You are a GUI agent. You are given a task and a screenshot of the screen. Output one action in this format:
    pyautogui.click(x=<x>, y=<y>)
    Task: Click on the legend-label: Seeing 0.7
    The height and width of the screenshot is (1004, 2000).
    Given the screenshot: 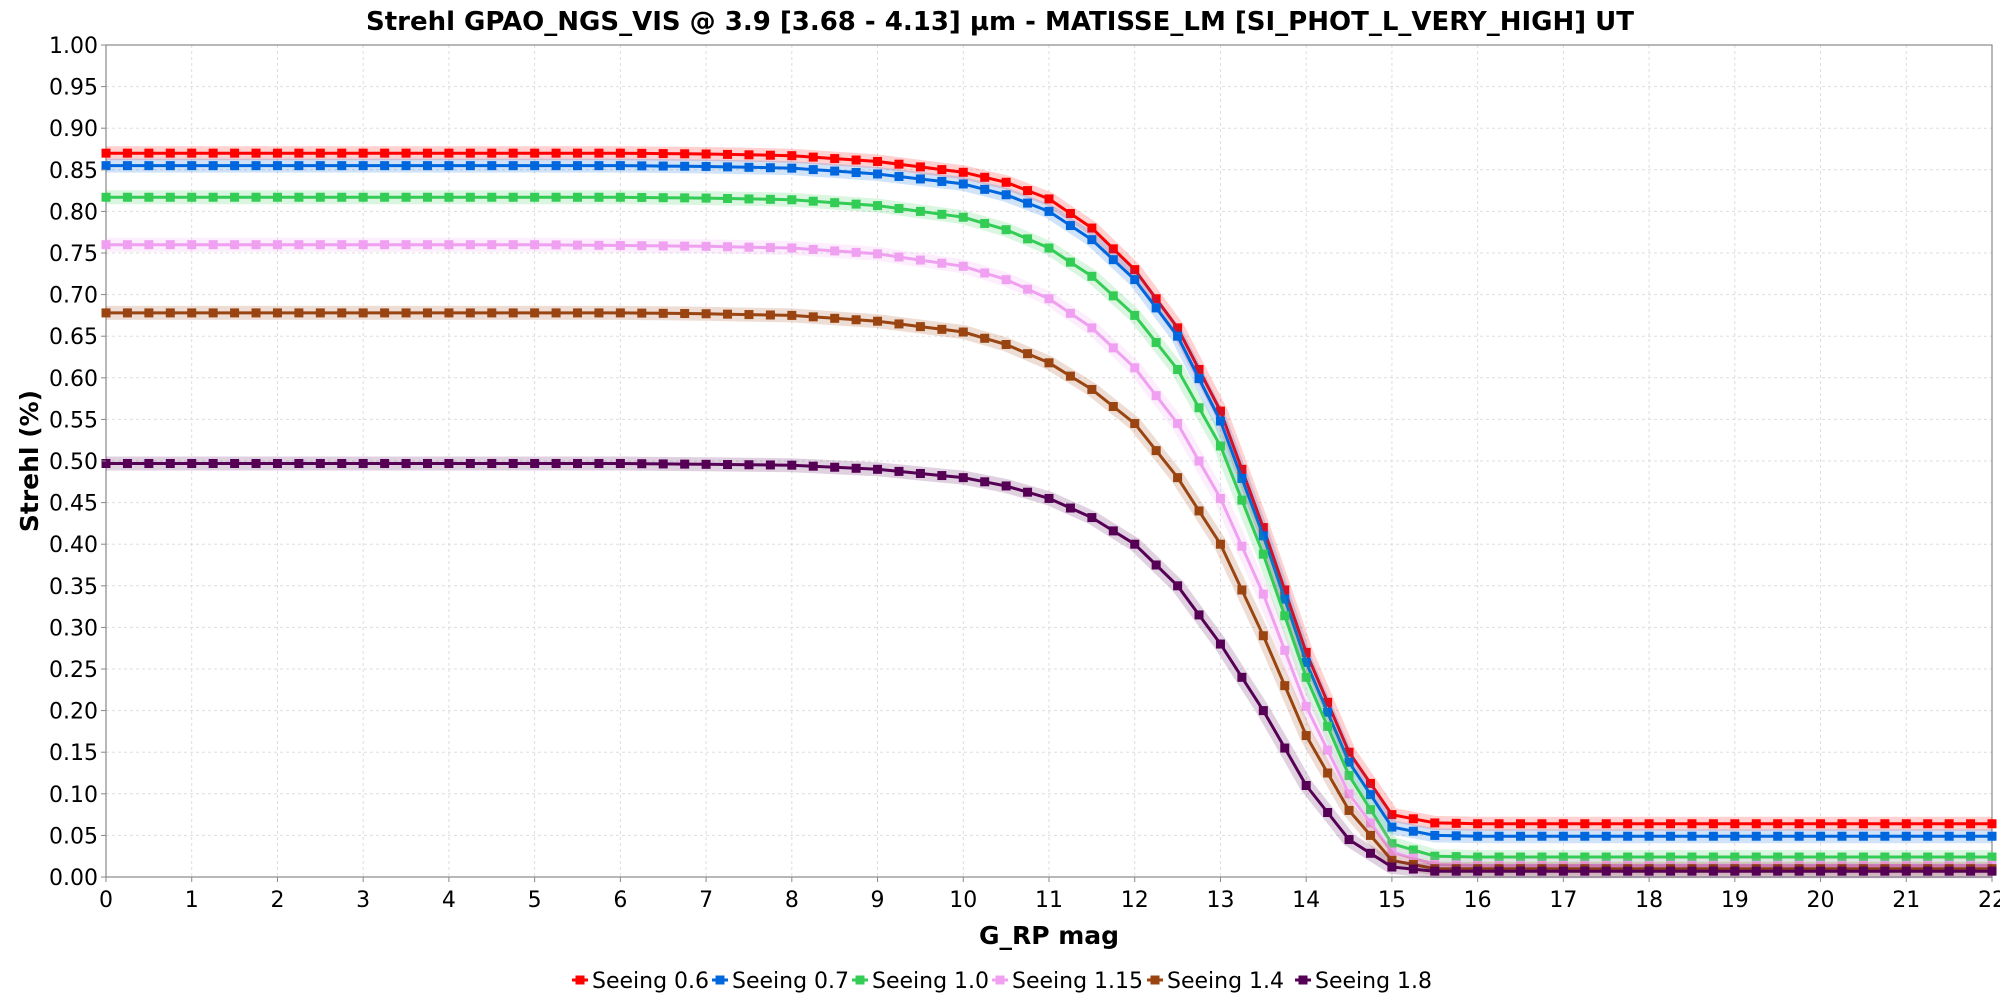 What is the action you would take?
    pyautogui.click(x=790, y=981)
    